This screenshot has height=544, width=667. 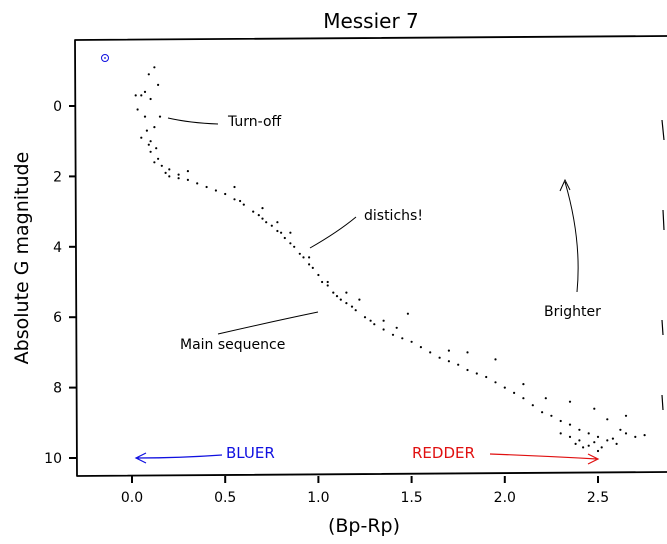 What do you see at coordinates (364, 526) in the screenshot?
I see `x-axis-label: (Bp-Rp)` at bounding box center [364, 526].